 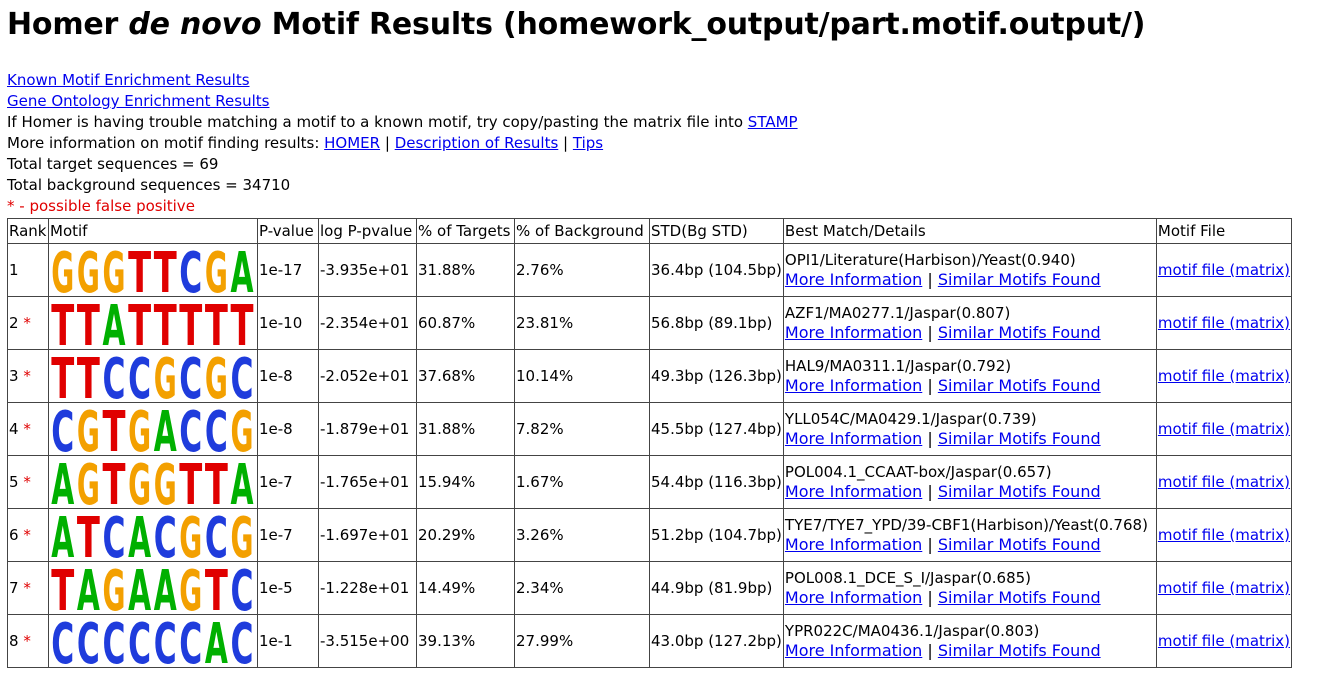 I want to click on rank-cell: 3 *, so click(x=28, y=376).